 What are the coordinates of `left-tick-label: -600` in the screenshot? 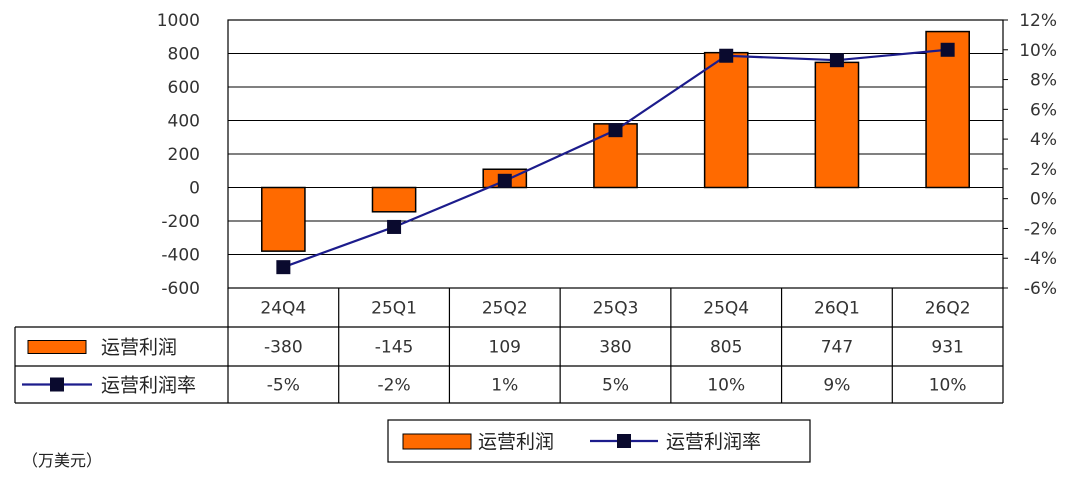 It's located at (180, 289).